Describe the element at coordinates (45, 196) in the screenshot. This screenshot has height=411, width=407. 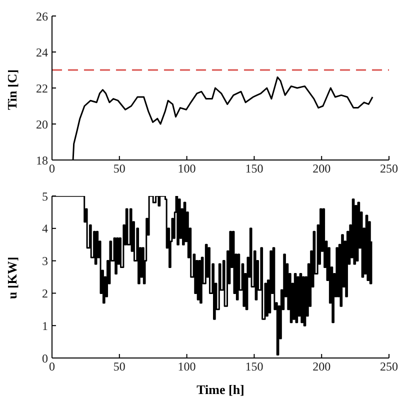
I see `y-tick-label: 5` at that location.